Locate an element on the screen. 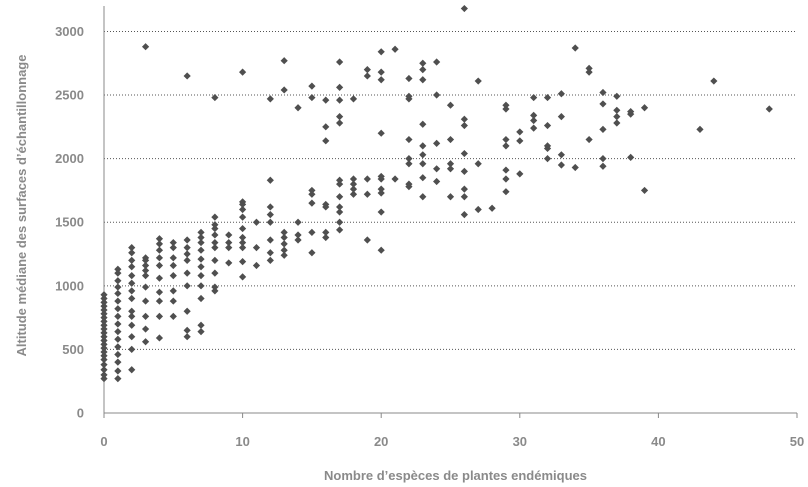 Image resolution: width=808 pixels, height=487 pixels. x-tick-label: 20 is located at coordinates (381, 441).